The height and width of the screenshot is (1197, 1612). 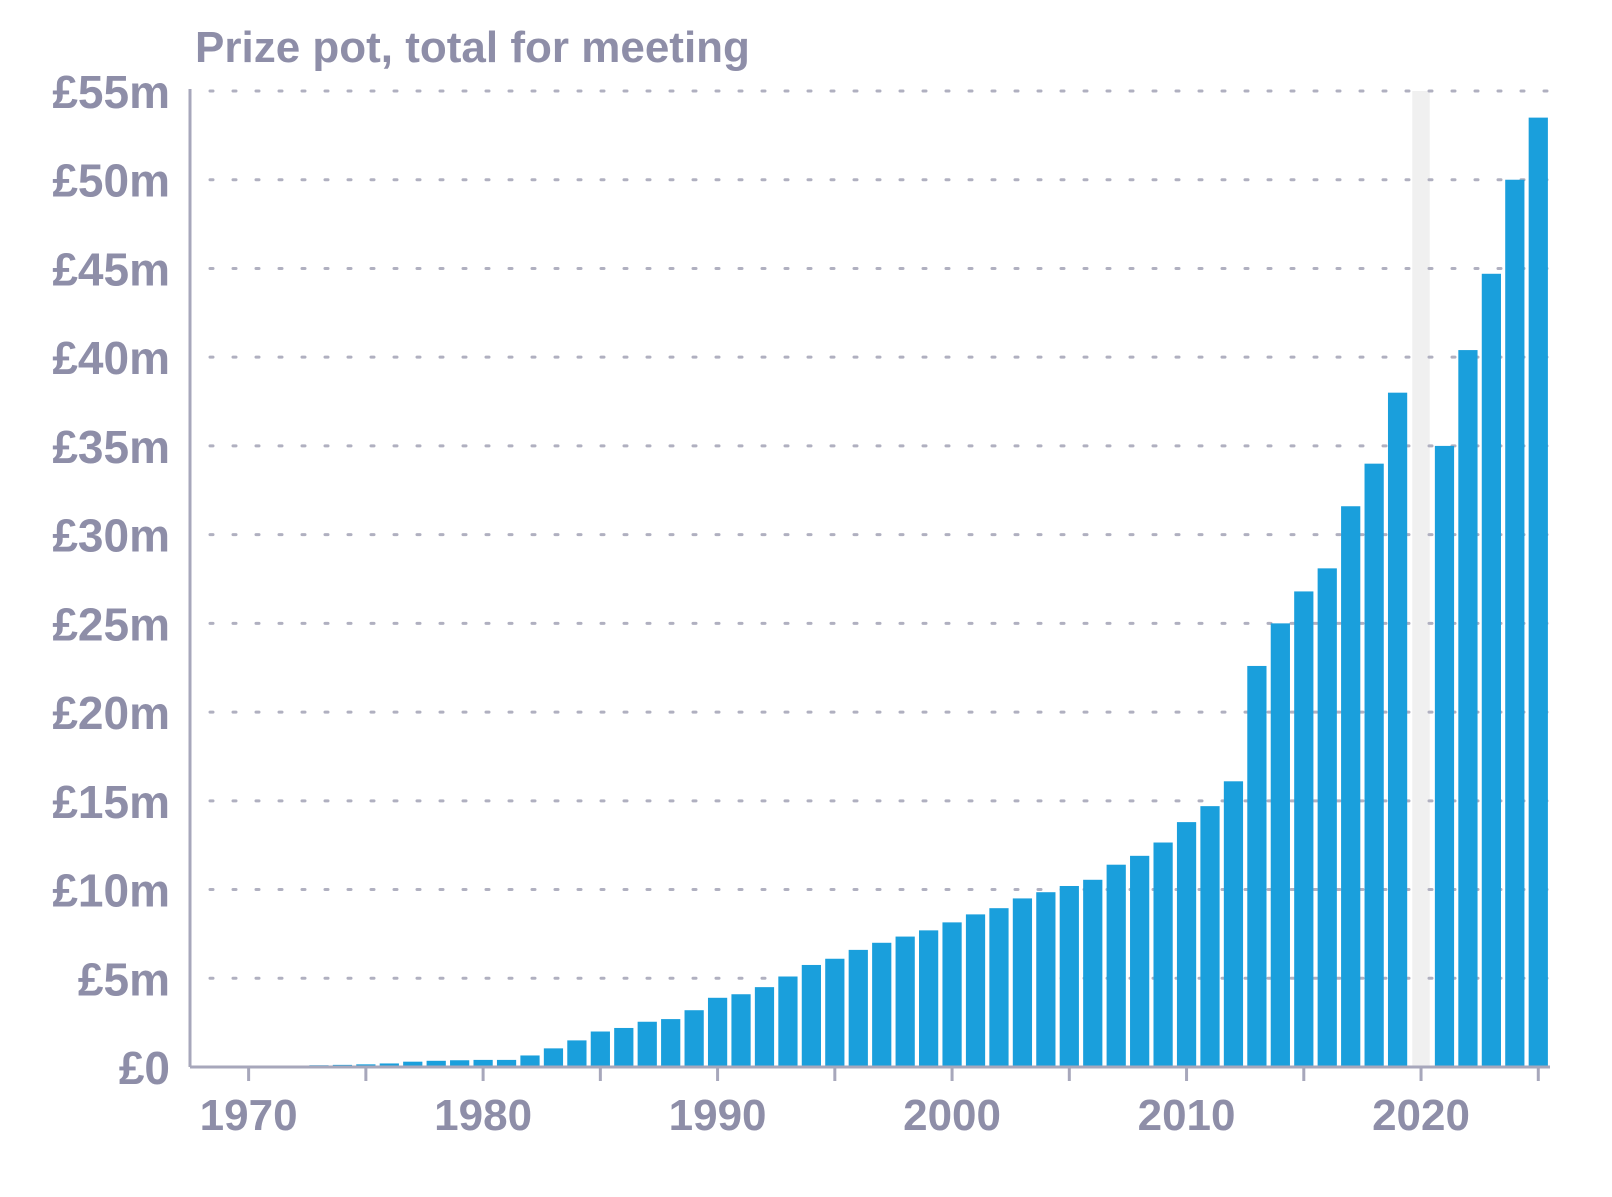 What do you see at coordinates (835, 1115) in the screenshot?
I see `x-tick-labels: 1970 1980 1990 2000 2010 2020` at bounding box center [835, 1115].